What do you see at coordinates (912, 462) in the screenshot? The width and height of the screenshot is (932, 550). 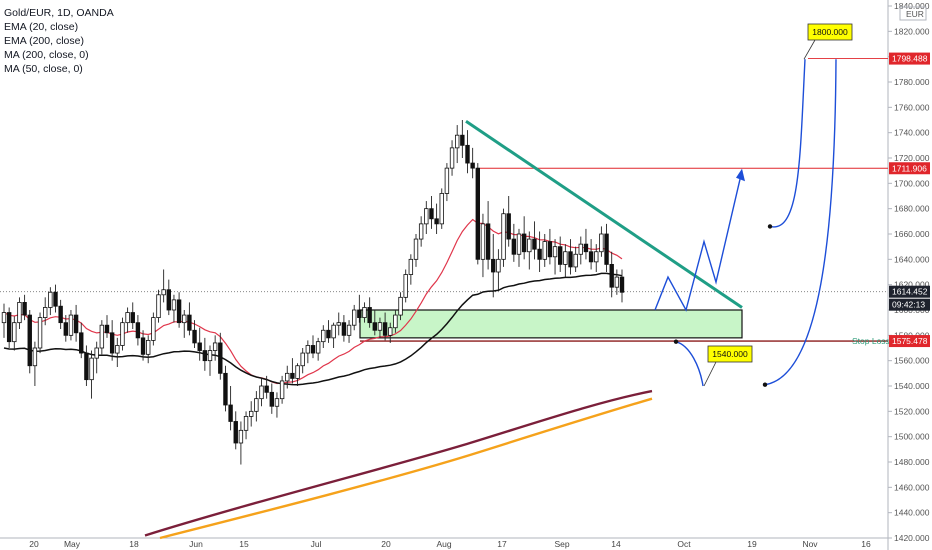 I see `y-tick-label: 1480.000` at bounding box center [912, 462].